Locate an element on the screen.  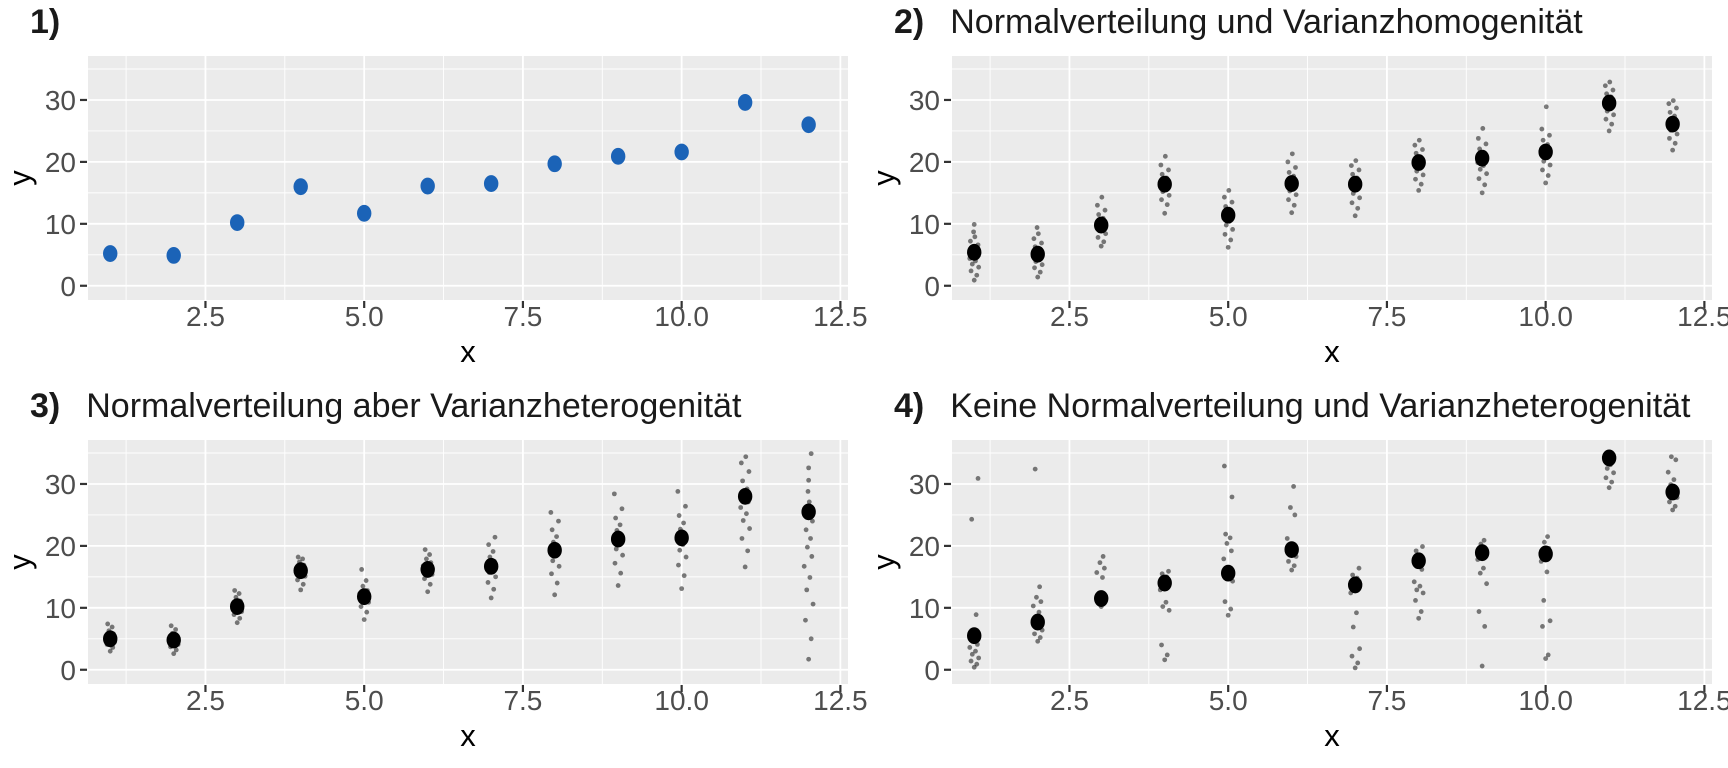
panel-2-number: 2) is located at coordinates (909, 22).